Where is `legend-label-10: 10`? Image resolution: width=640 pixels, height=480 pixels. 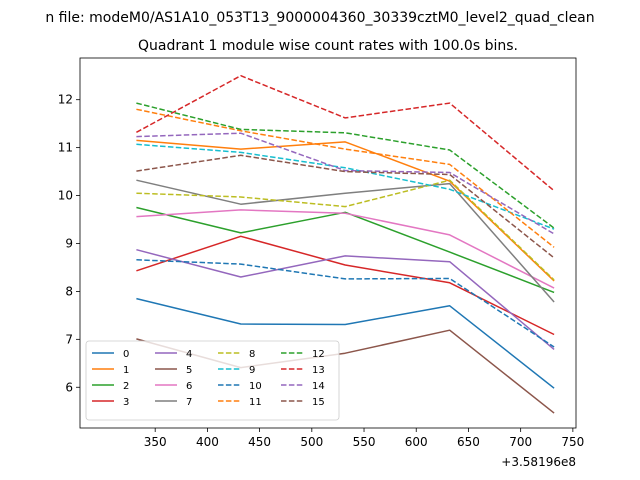
legend-label-10: 10 is located at coordinates (255, 386).